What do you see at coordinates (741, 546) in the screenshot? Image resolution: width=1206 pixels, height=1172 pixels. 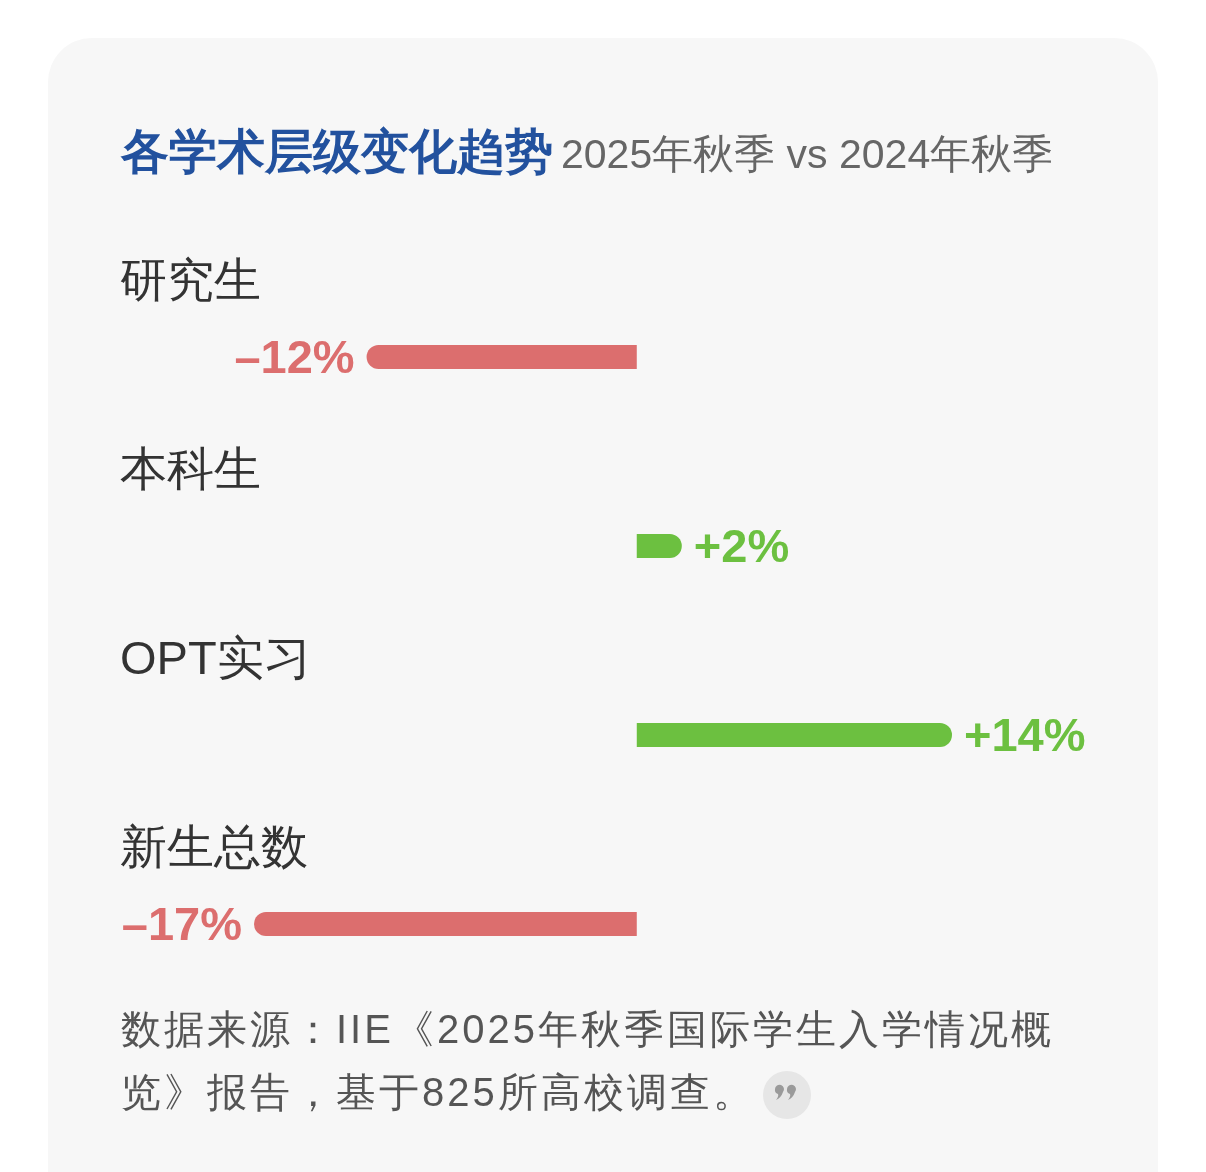 I see `data-label: +2%` at bounding box center [741, 546].